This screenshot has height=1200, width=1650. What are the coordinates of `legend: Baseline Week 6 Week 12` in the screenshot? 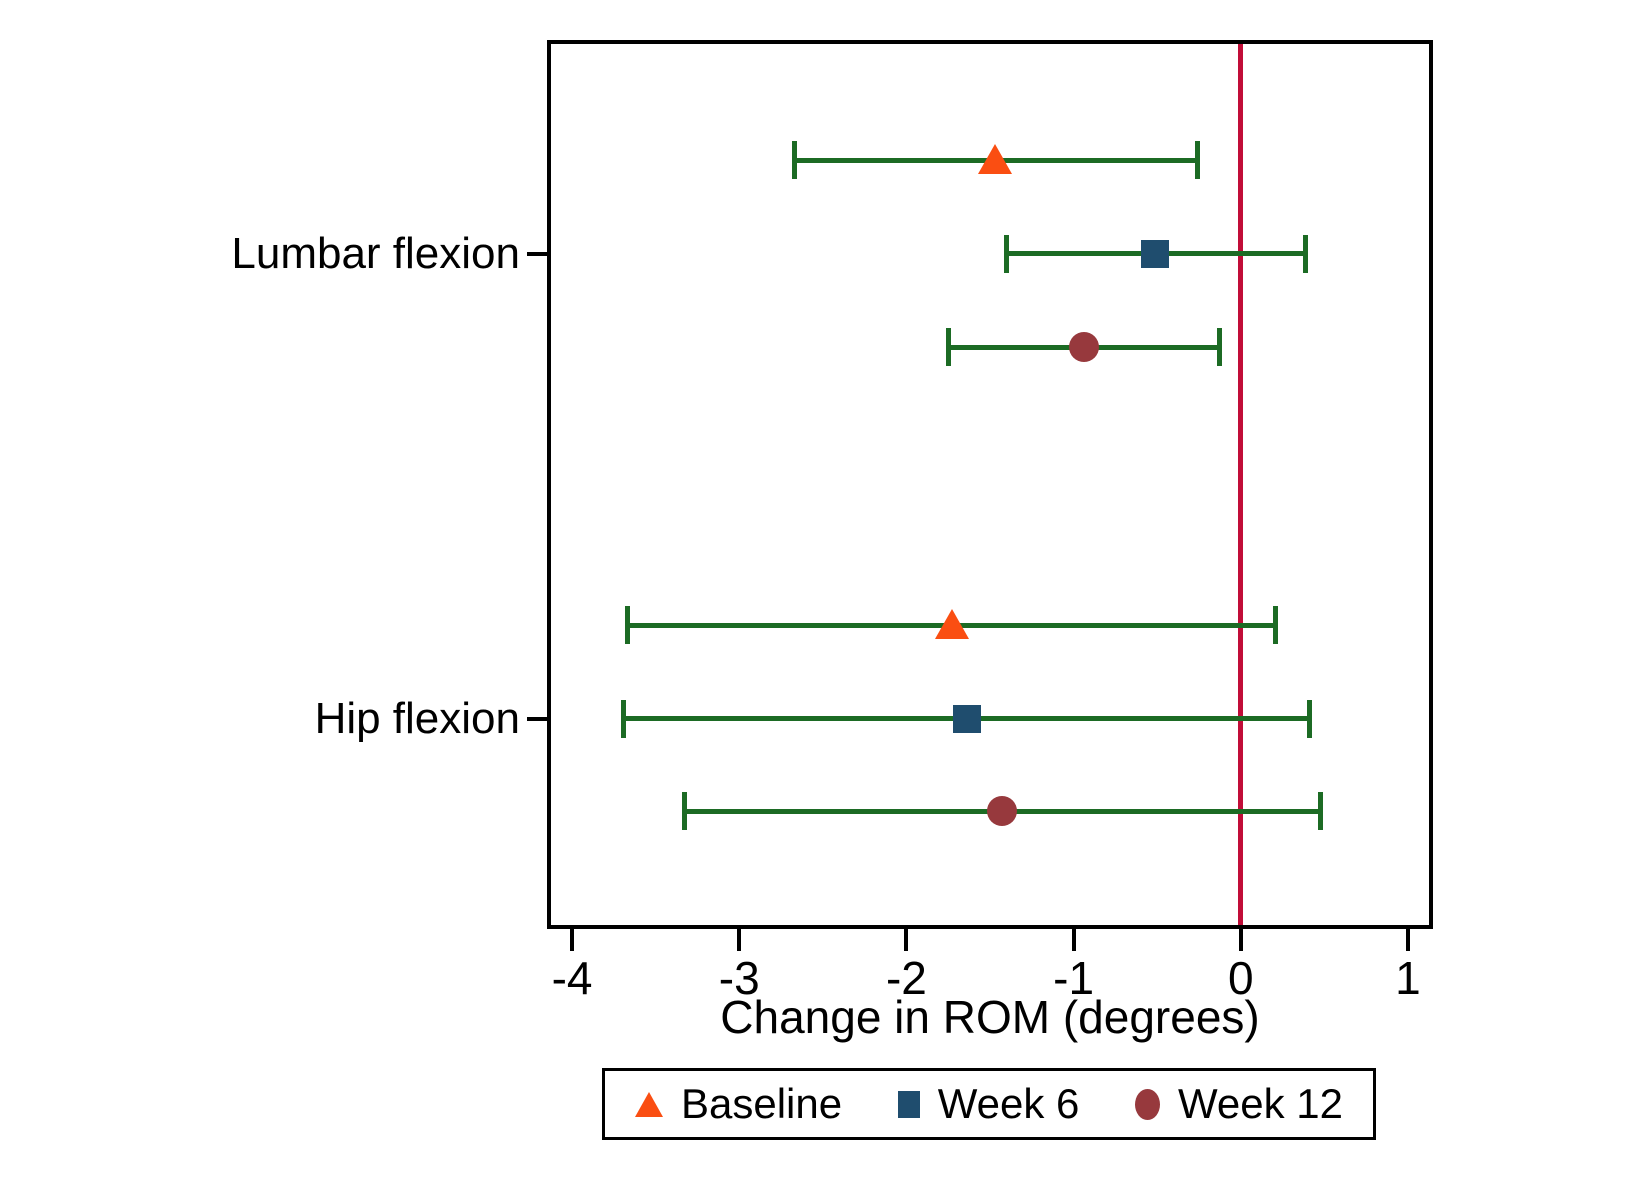 It's located at (989, 1104).